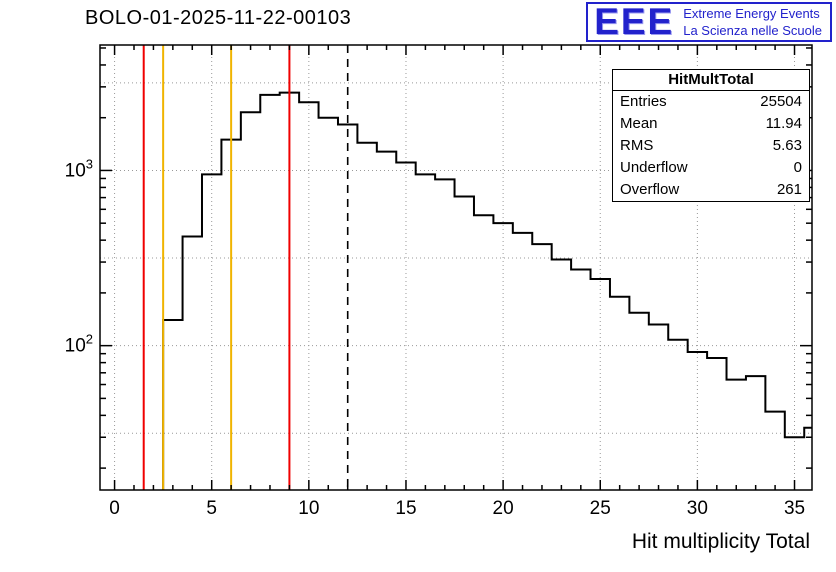 This screenshot has width=836, height=572. Describe the element at coordinates (79, 344) in the screenshot. I see `y-tick-label: 10²` at that location.